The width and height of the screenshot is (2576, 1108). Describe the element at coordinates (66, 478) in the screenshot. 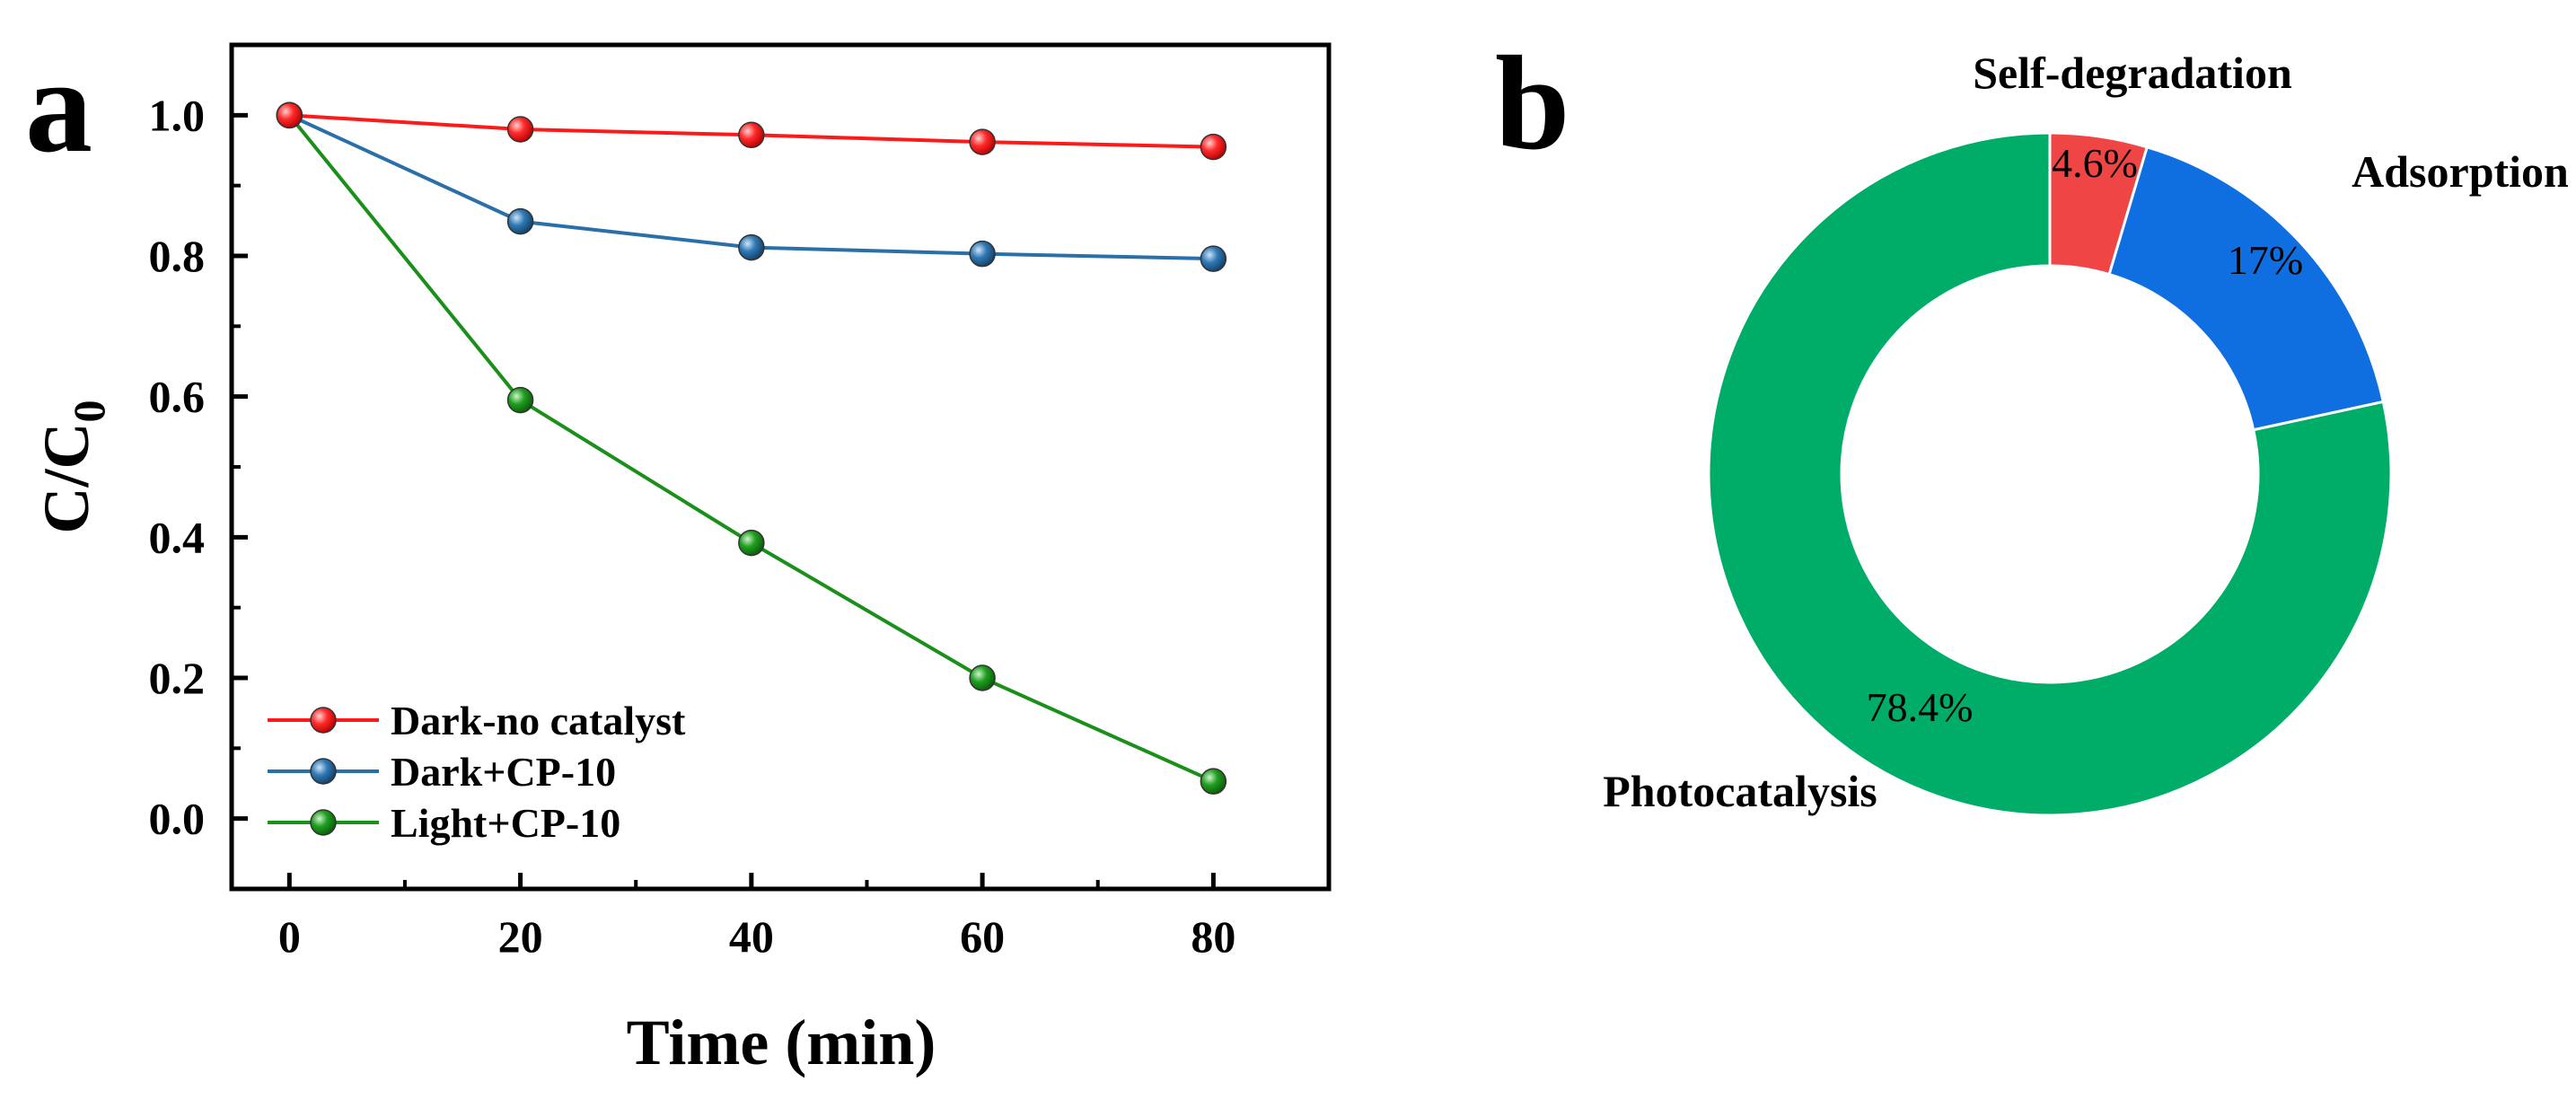

I see `y-axis-label-main: C/C` at that location.